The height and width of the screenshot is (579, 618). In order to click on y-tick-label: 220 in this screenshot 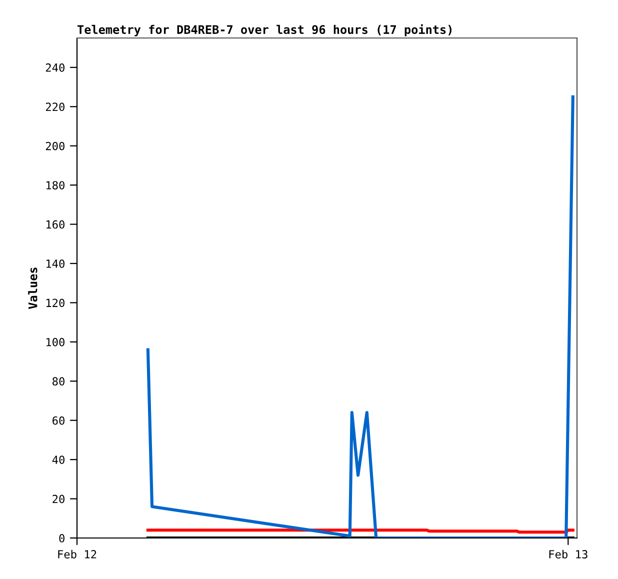, I will do `click(55, 107)`.